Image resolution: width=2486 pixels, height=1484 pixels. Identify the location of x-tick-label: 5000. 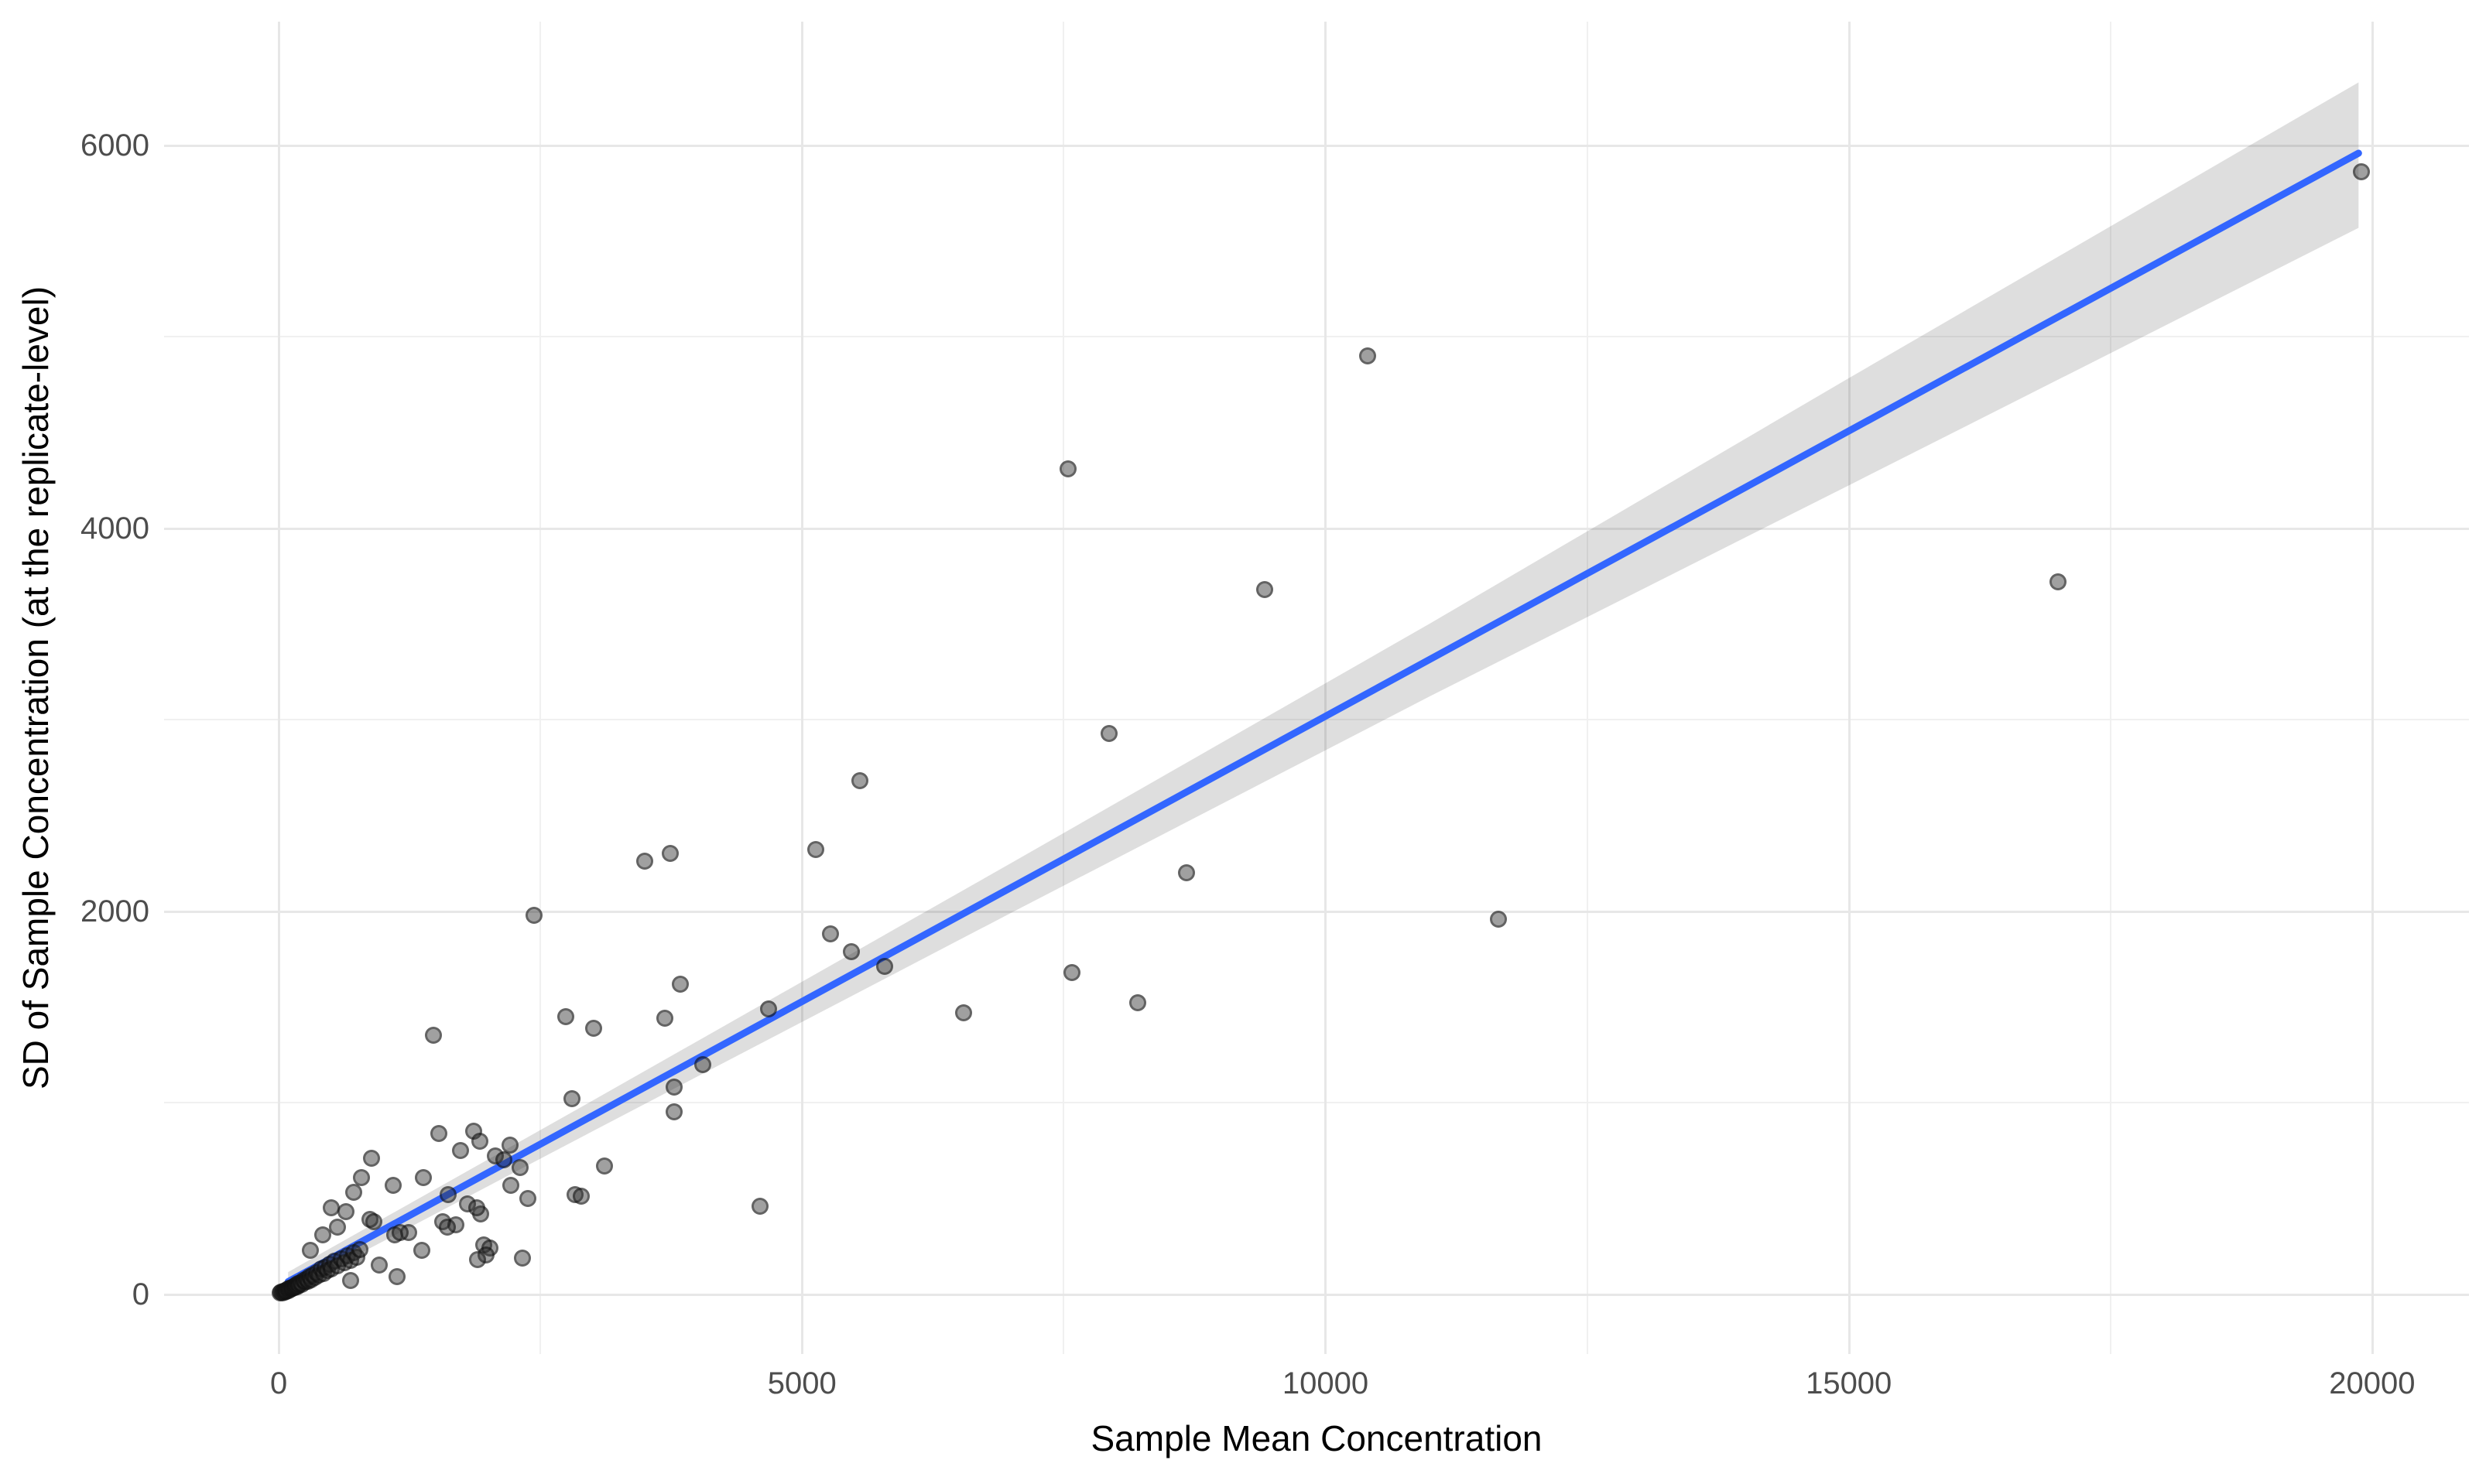
(802, 1383).